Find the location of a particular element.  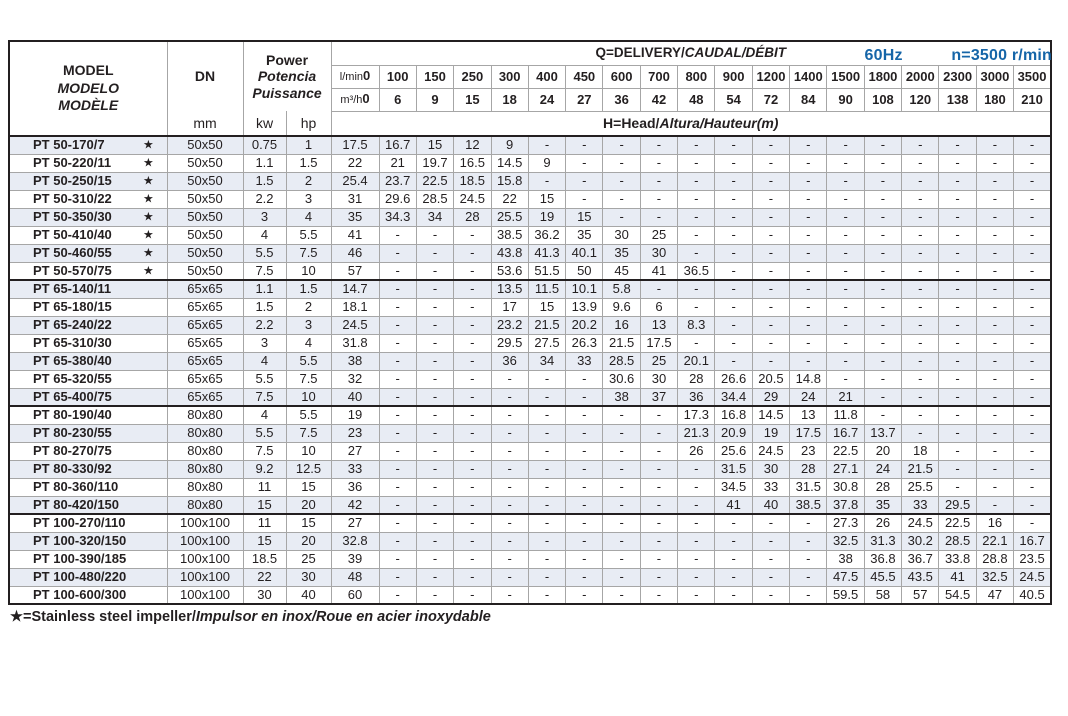

q-lmin-header-cell: 3000 is located at coordinates (995, 76).